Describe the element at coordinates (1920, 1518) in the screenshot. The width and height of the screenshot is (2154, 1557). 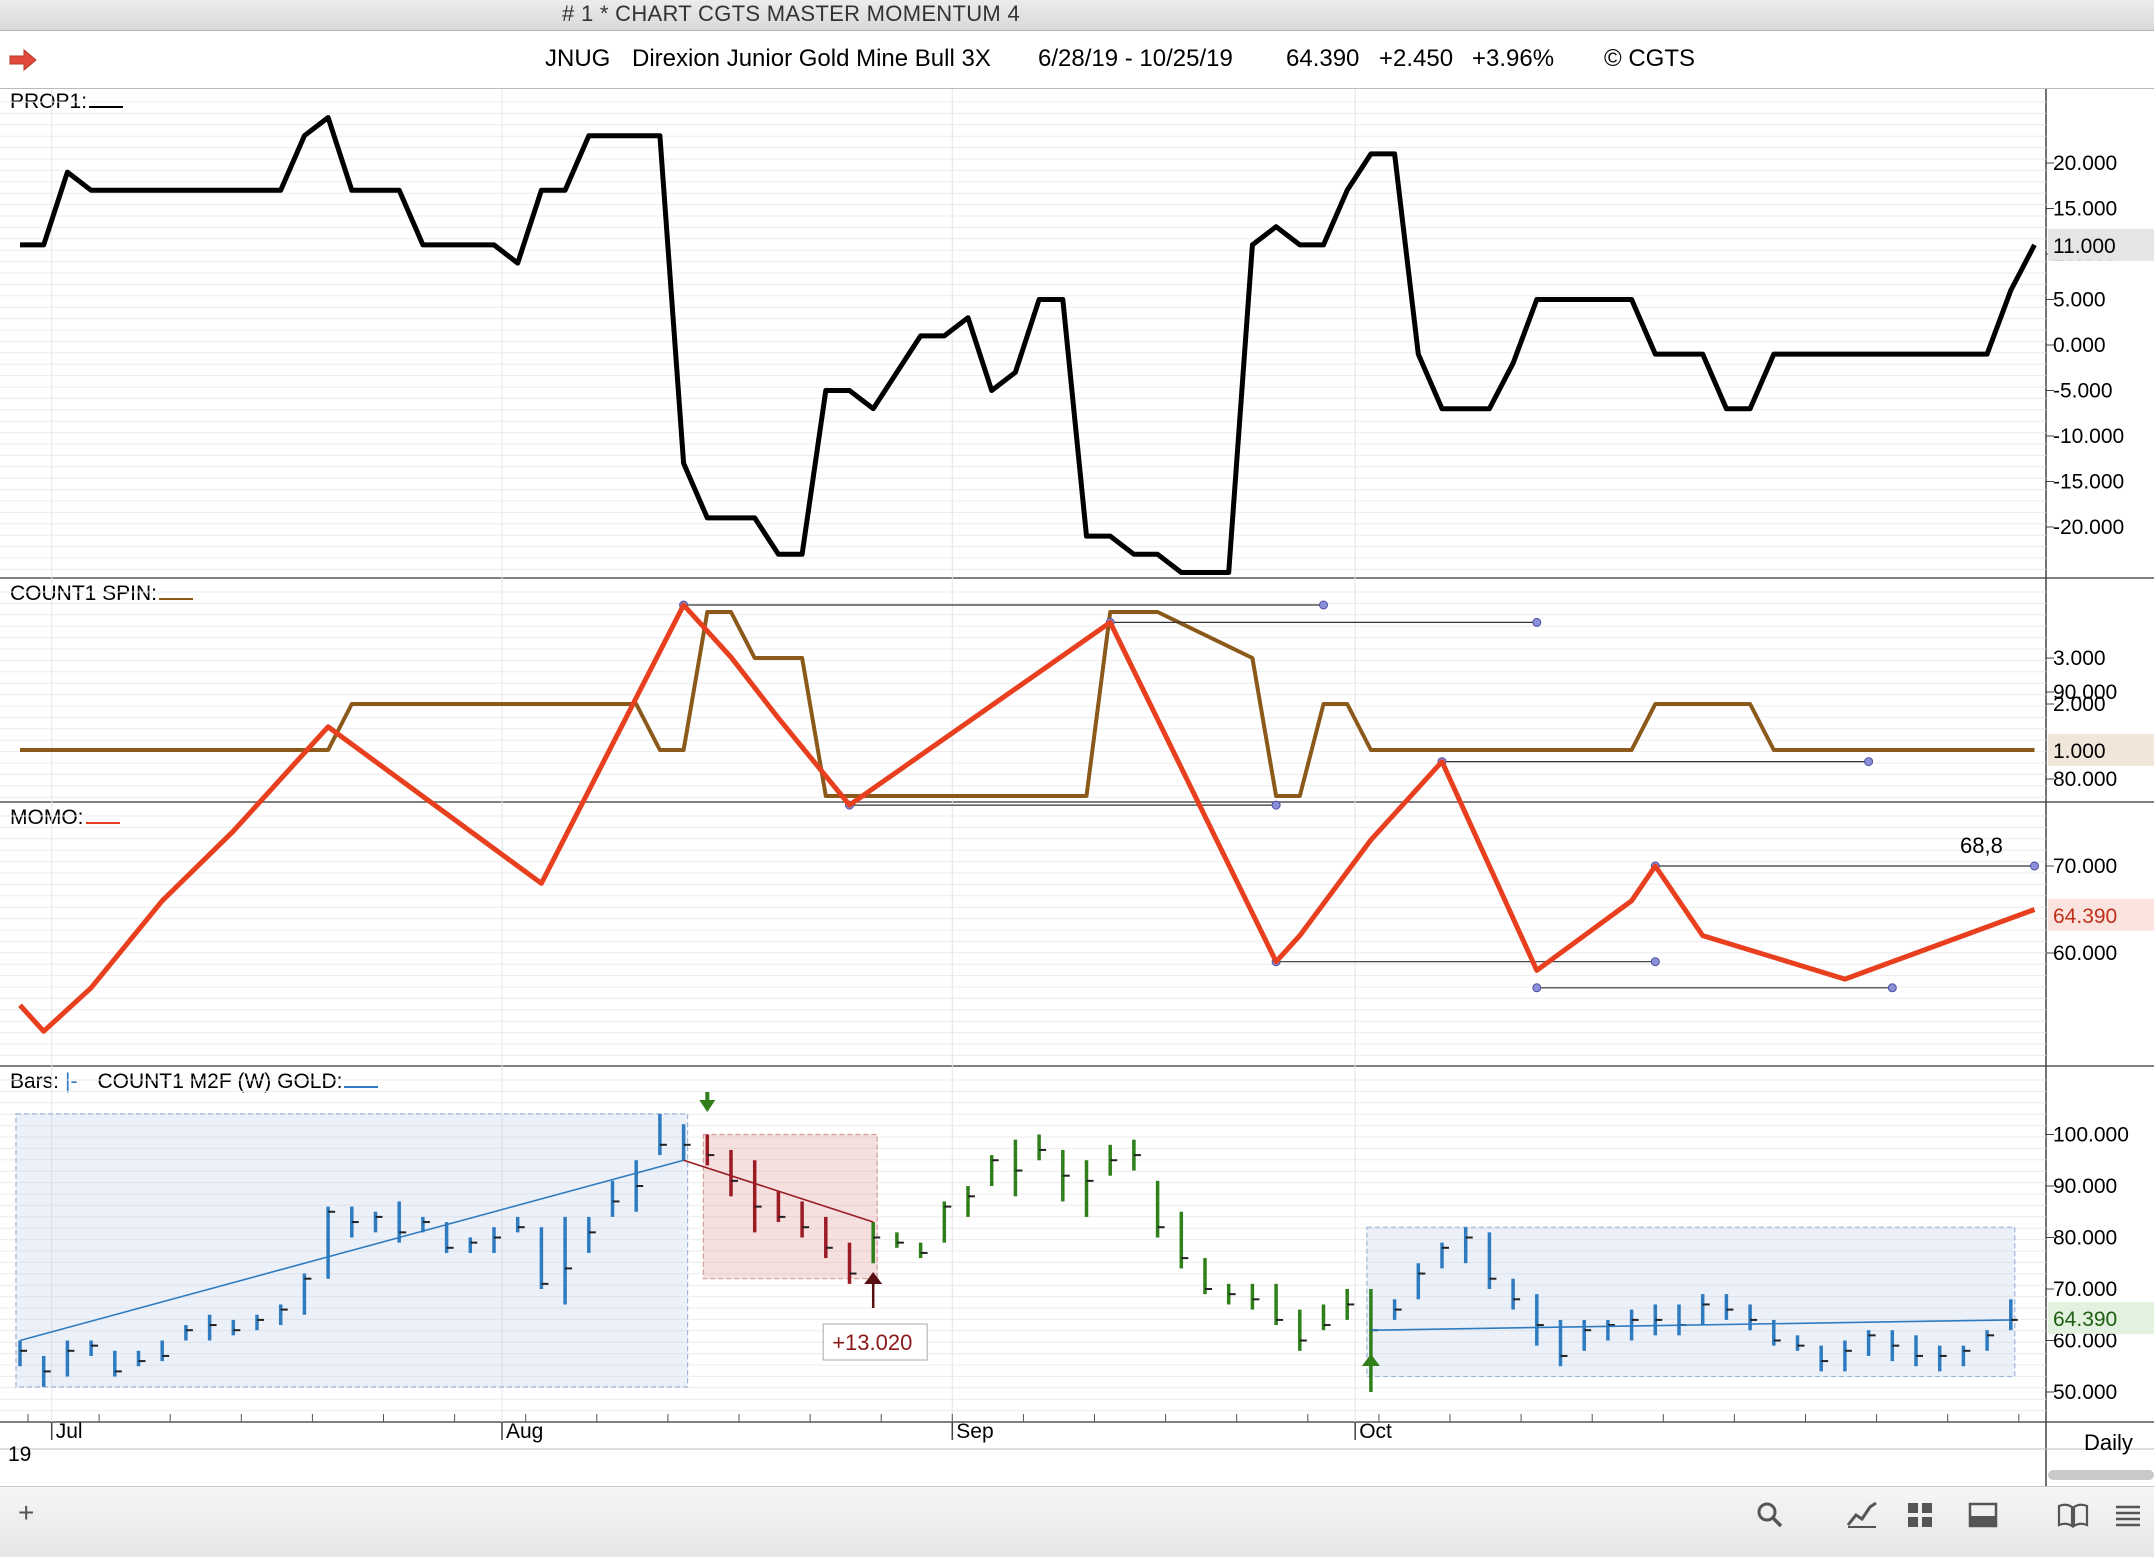
I see `grid-layout-icon` at that location.